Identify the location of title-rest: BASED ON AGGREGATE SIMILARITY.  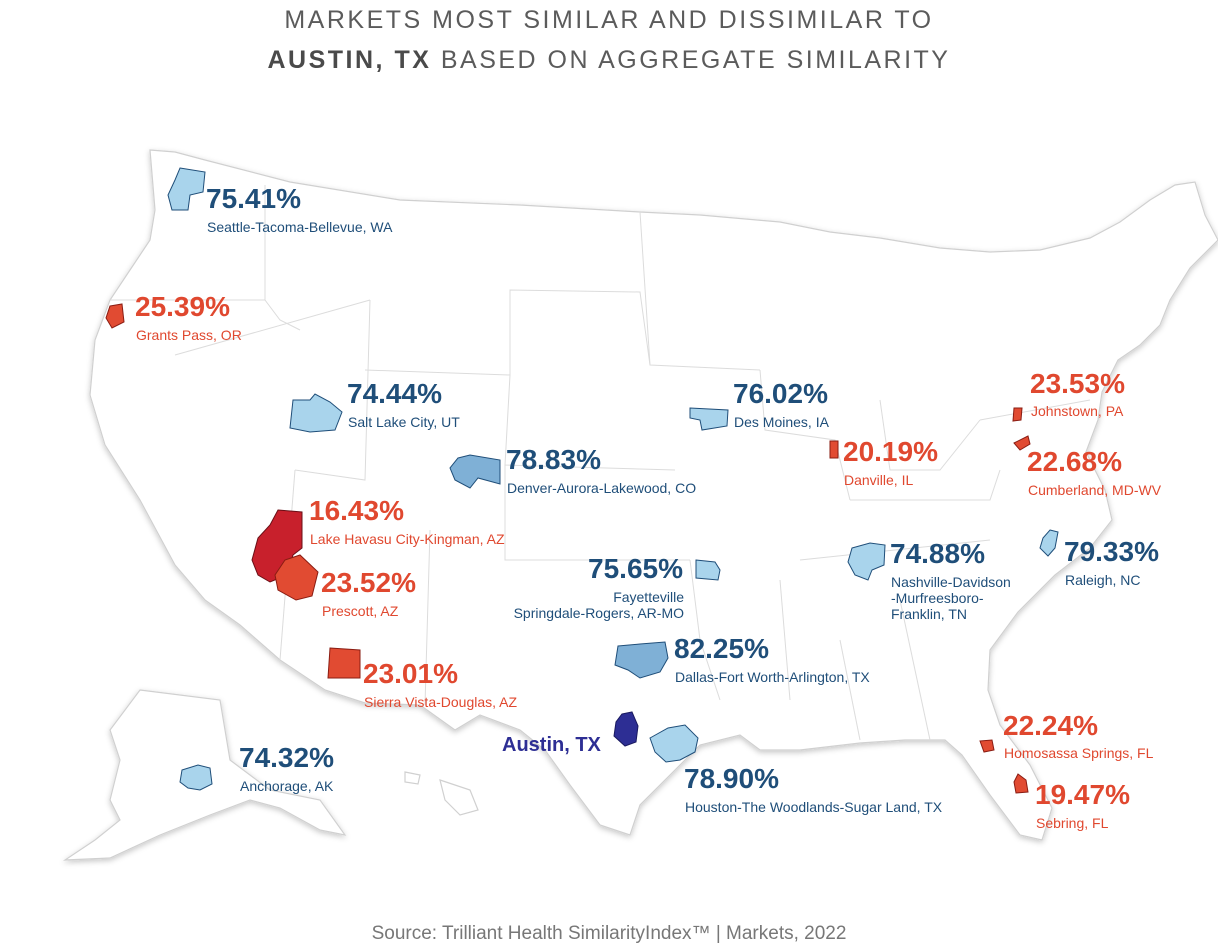
(691, 60).